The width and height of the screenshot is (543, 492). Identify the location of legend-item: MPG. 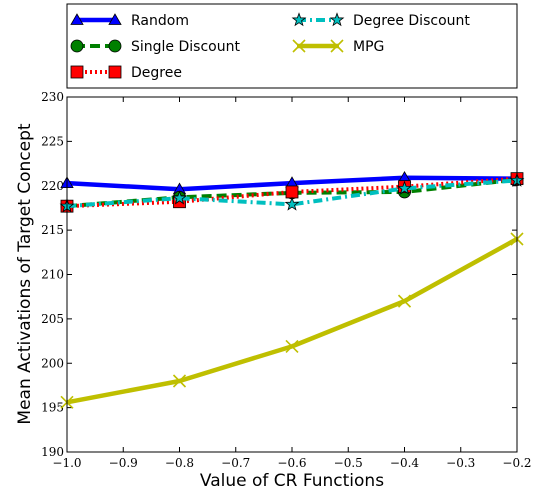
(338, 47).